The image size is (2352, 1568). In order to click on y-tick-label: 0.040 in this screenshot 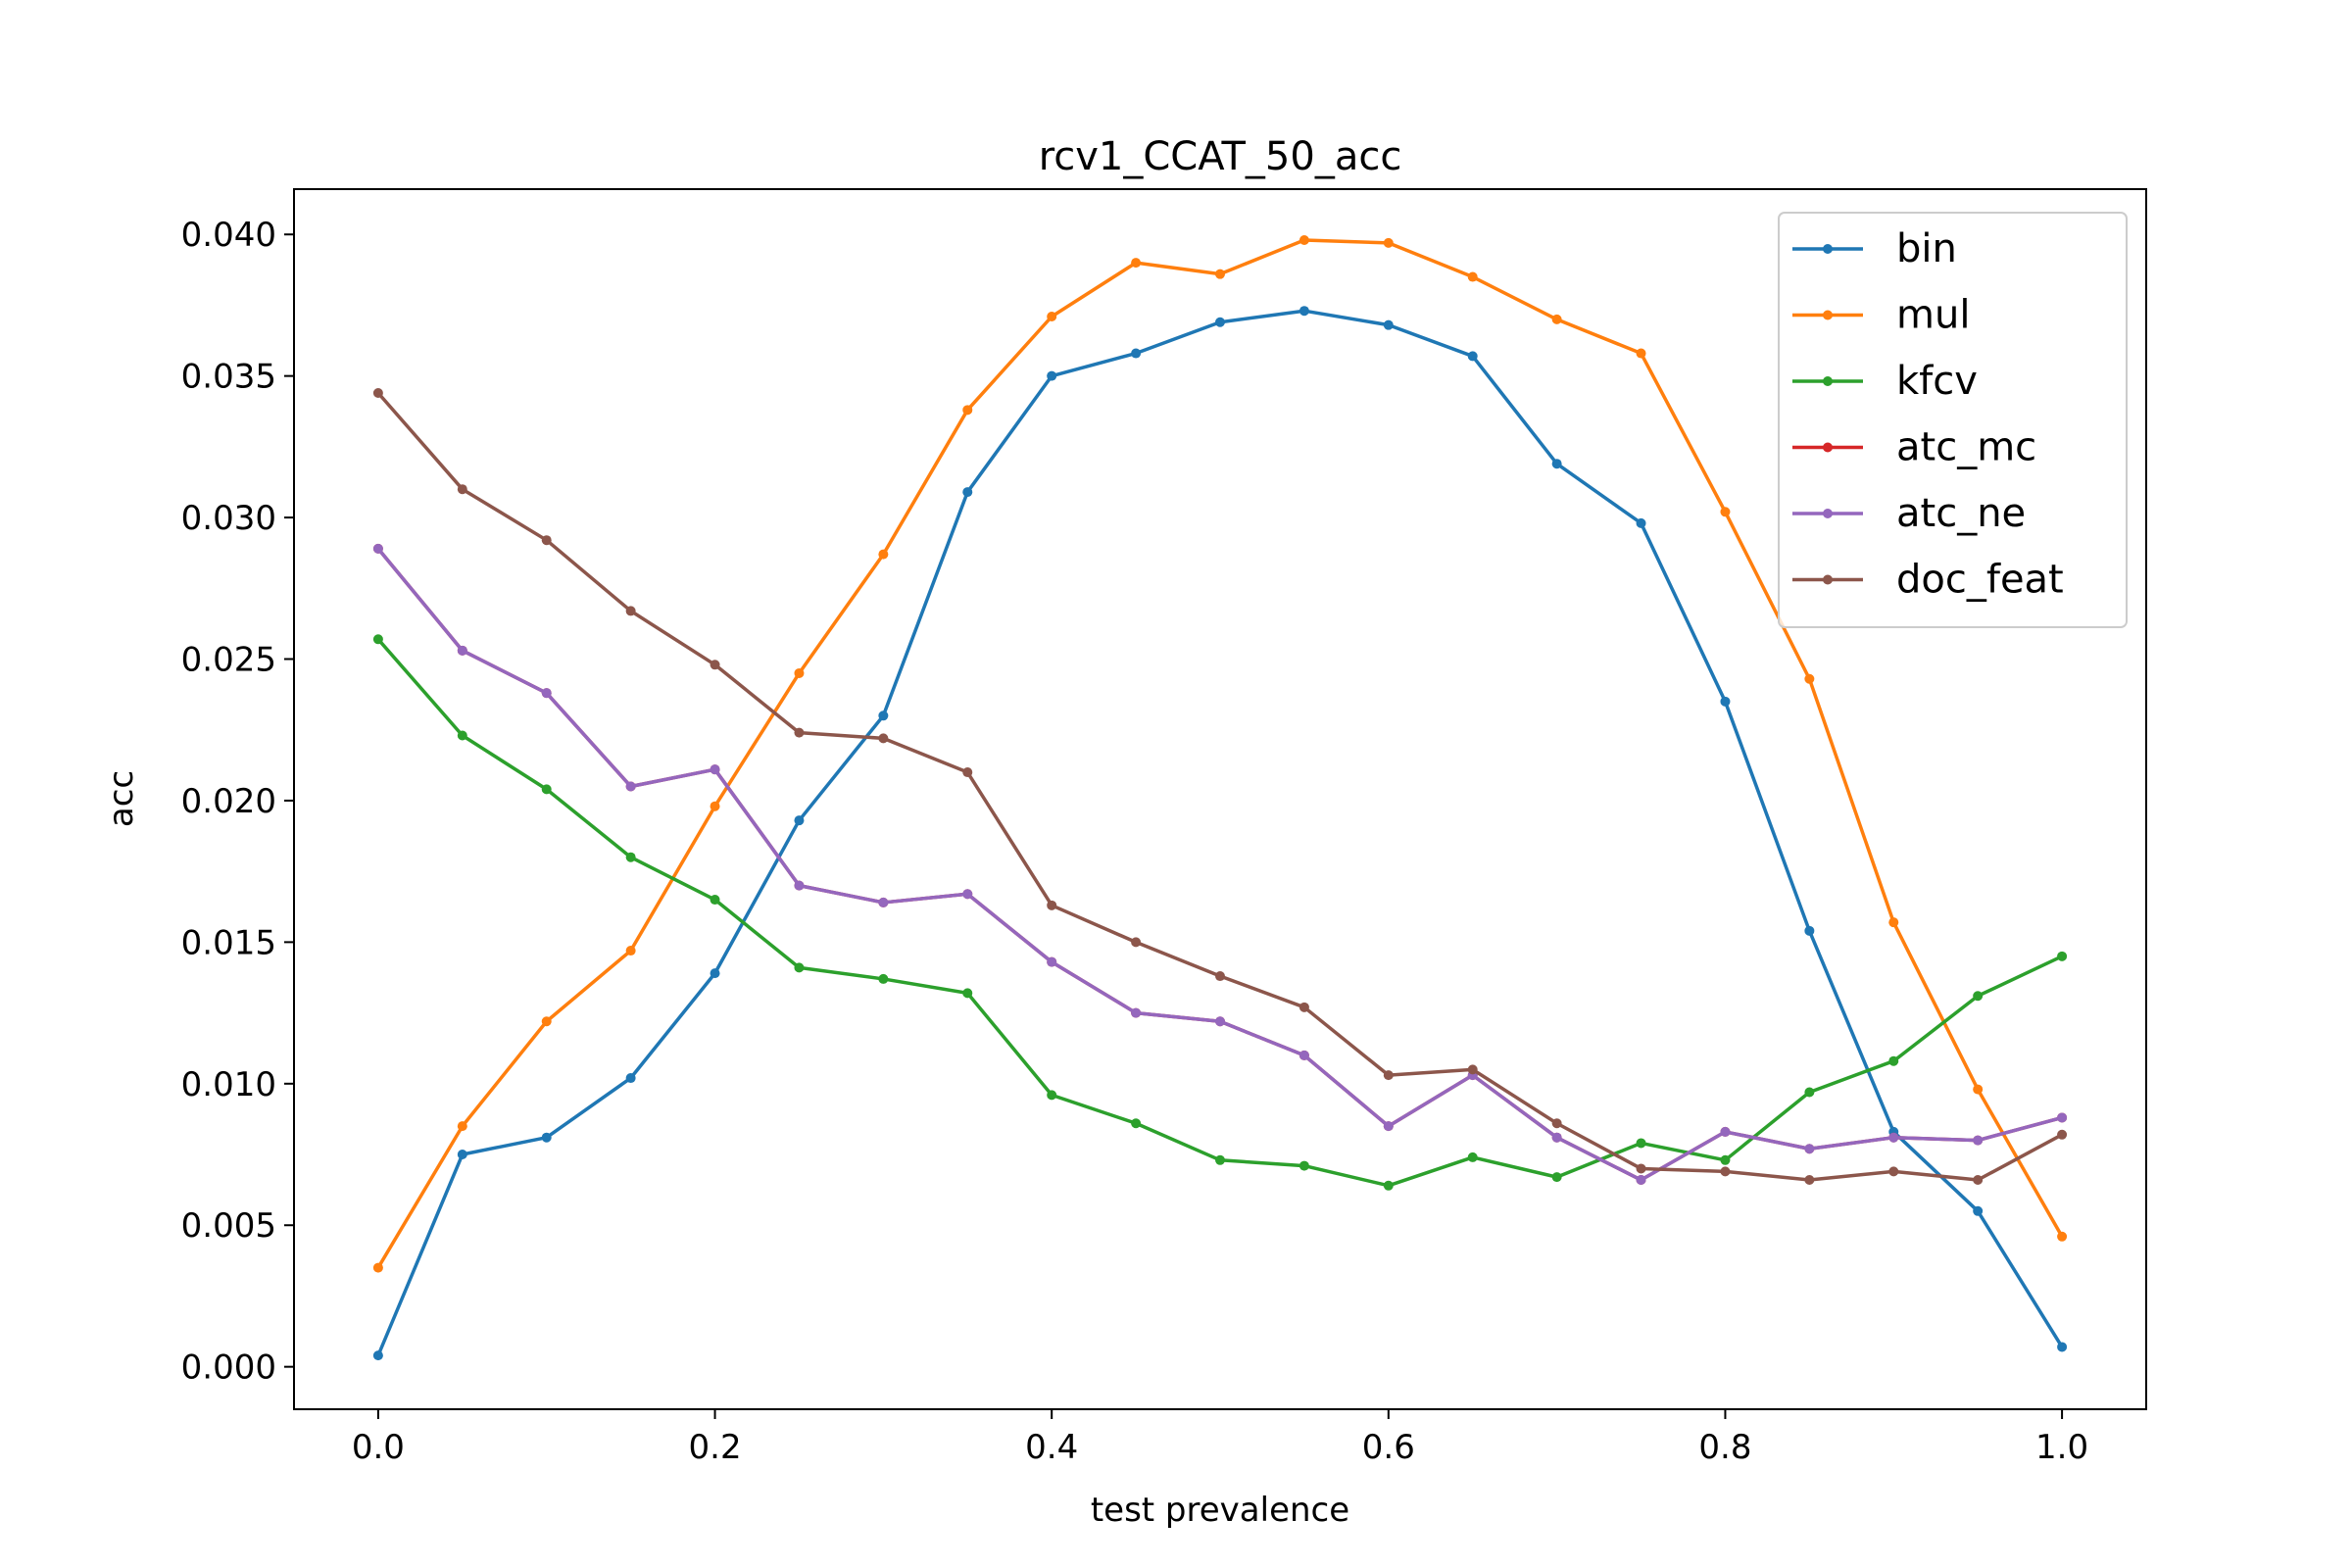, I will do `click(228, 235)`.